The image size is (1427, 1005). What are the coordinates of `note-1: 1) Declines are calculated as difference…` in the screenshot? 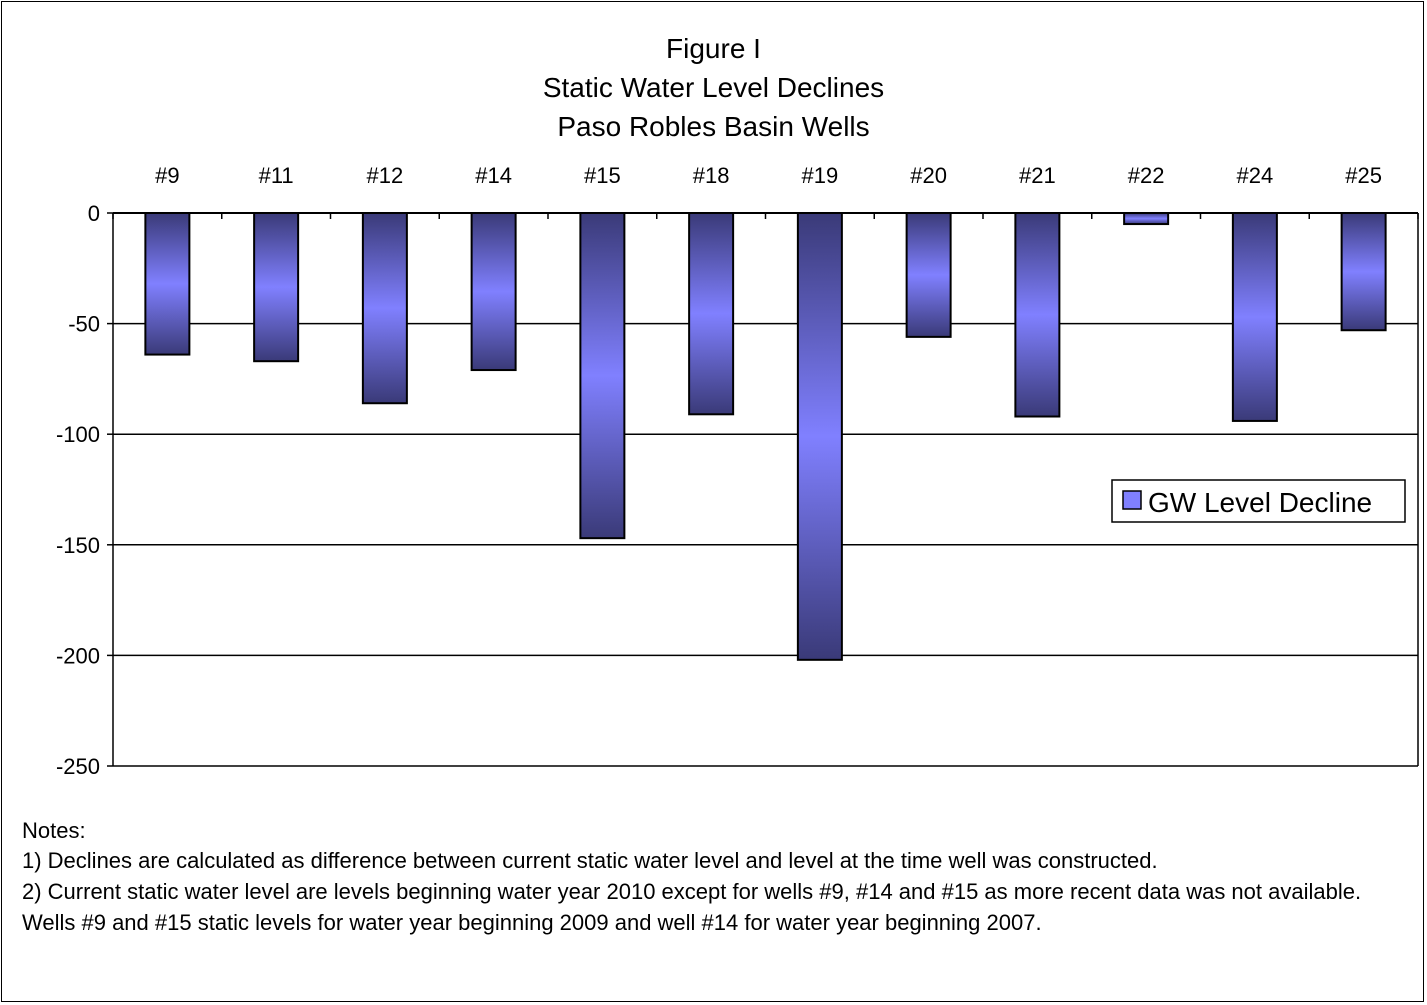 It's located at (590, 860).